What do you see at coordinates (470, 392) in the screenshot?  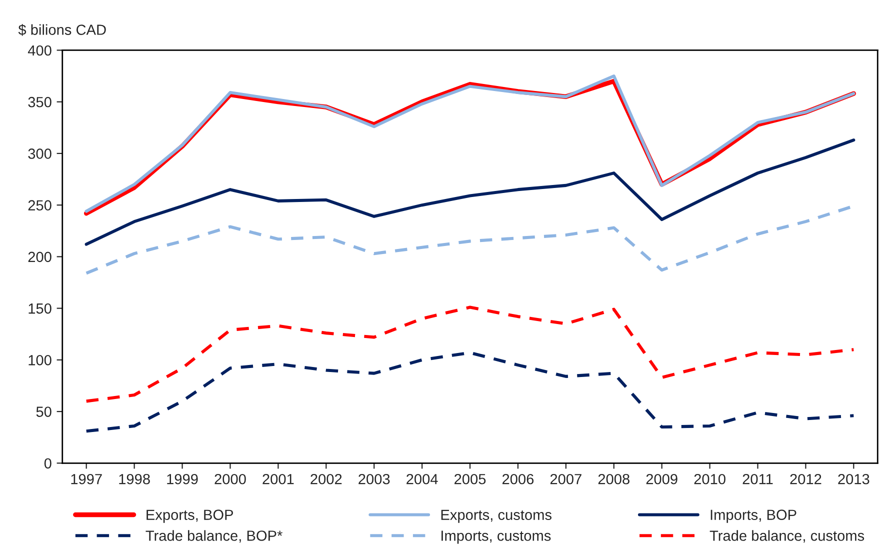 I see `line-series` at bounding box center [470, 392].